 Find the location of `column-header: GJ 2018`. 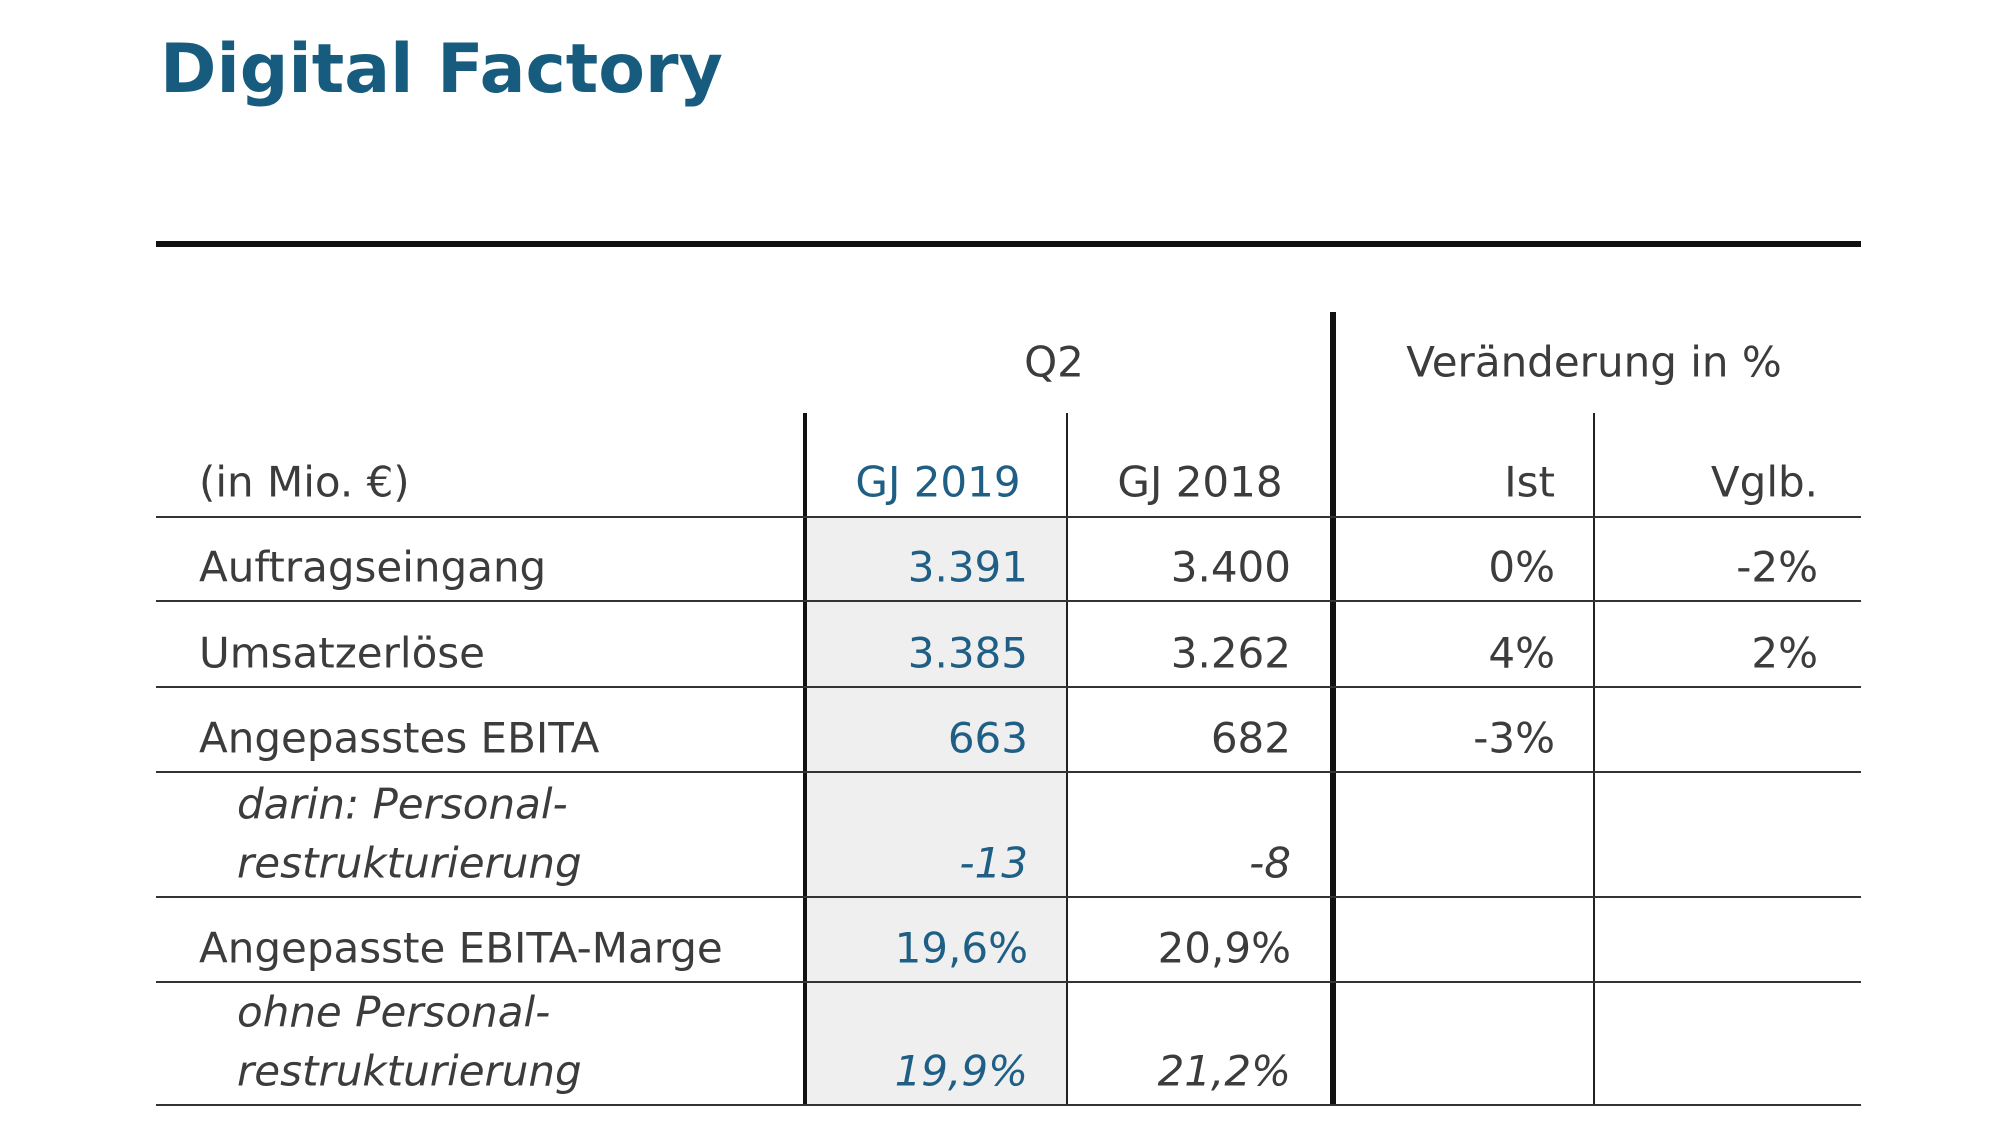

column-header: GJ 2018 is located at coordinates (1199, 482).